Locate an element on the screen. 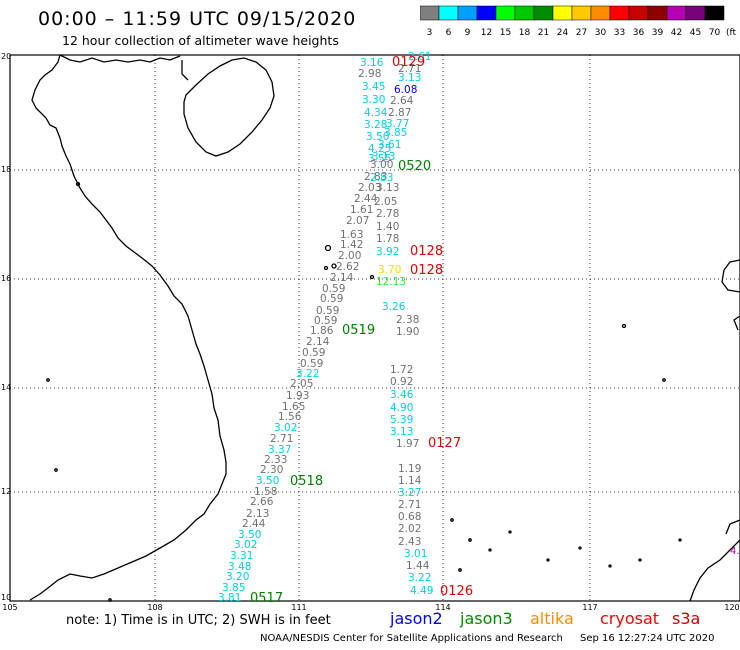  lon-label: 111 is located at coordinates (298, 607).